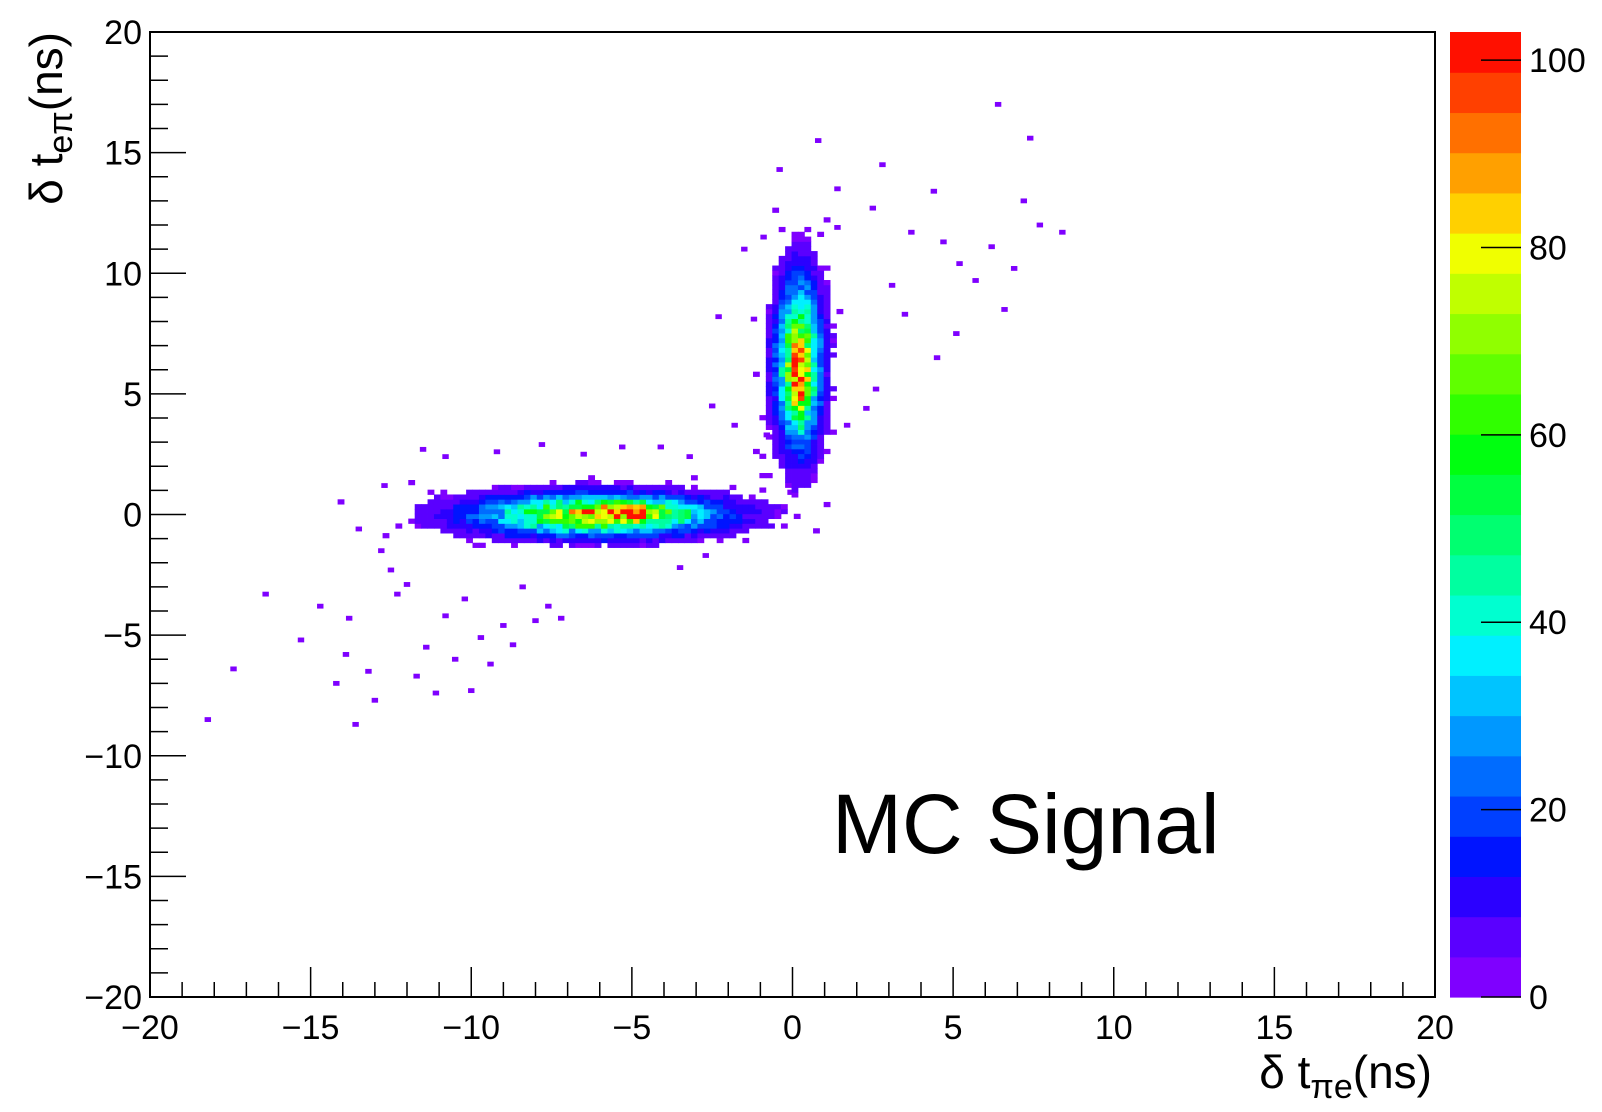  What do you see at coordinates (1485, 515) in the screenshot?
I see `color-bar` at bounding box center [1485, 515].